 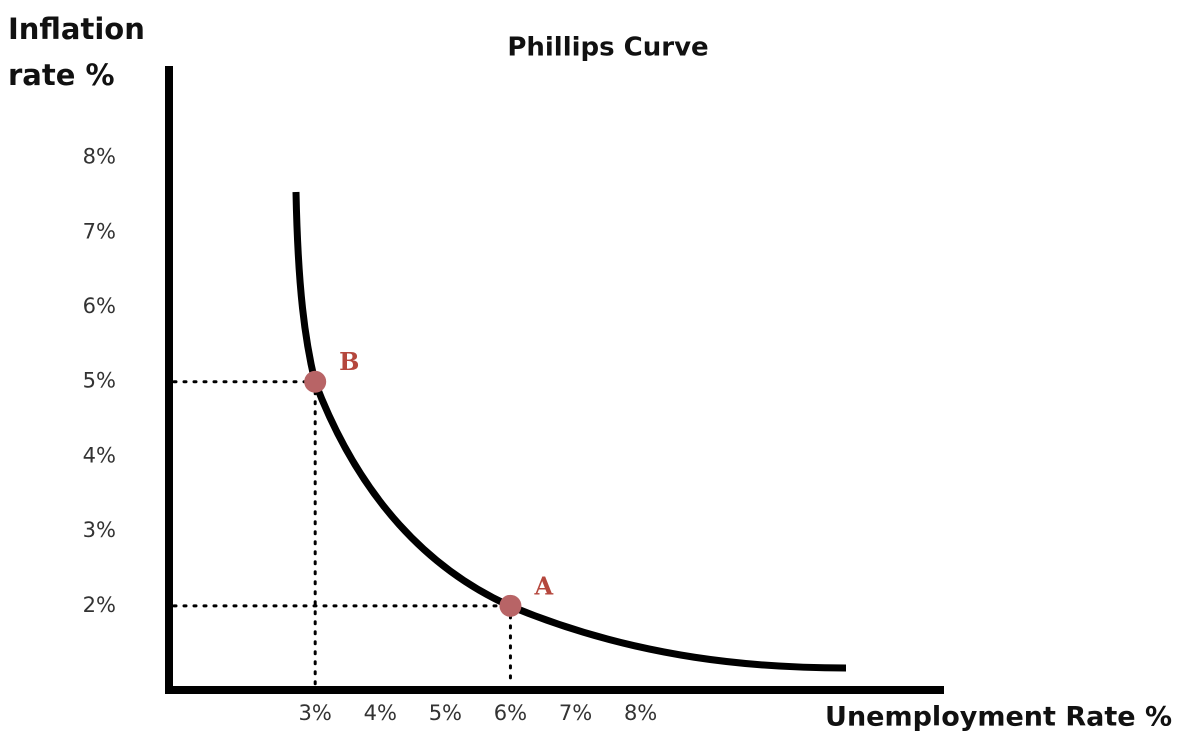 I want to click on y-tick-label: 7%, so click(x=99, y=231).